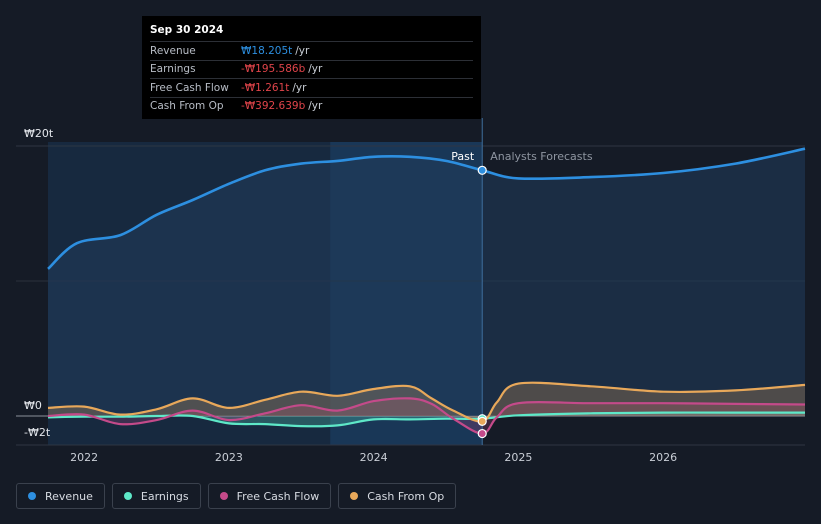 This screenshot has width=821, height=524. Describe the element at coordinates (84, 457) in the screenshot. I see `x-tick-label: 2022` at that location.